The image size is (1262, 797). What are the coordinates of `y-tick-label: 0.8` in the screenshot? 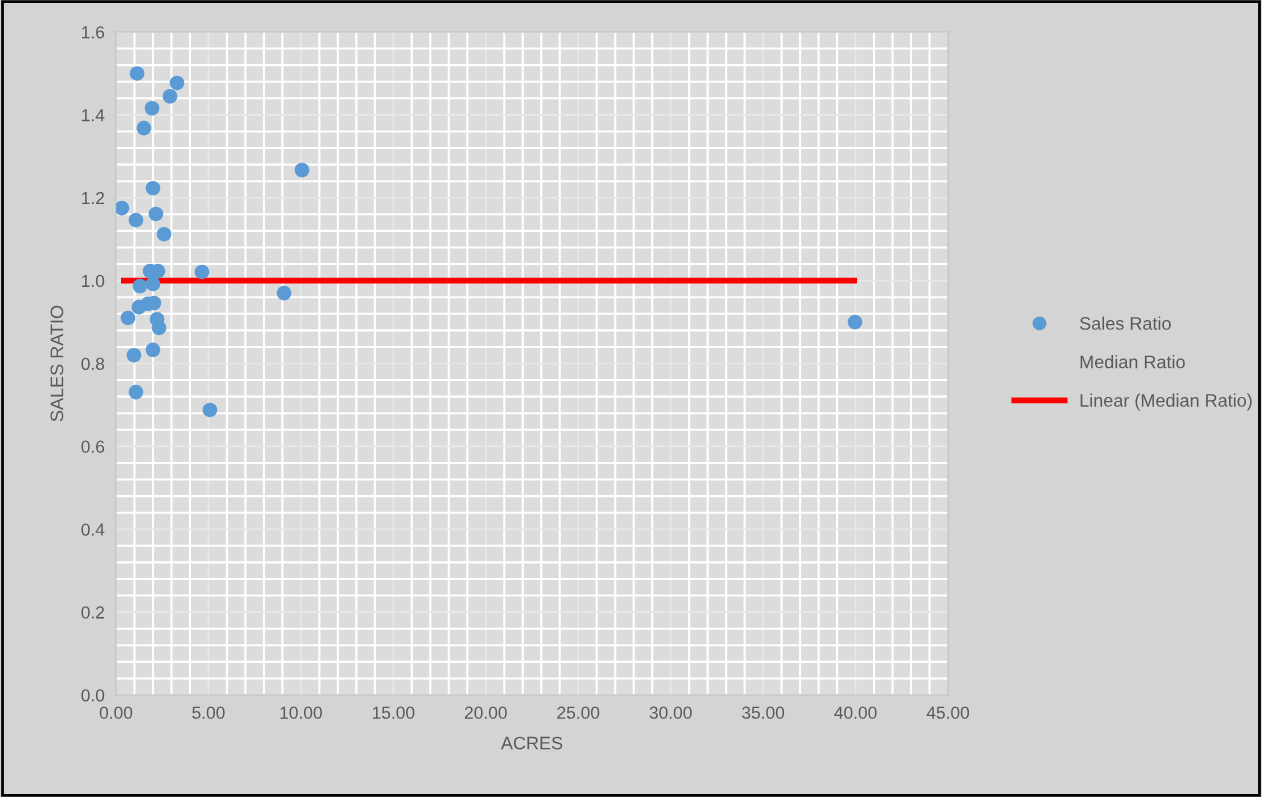 It's located at (93, 363).